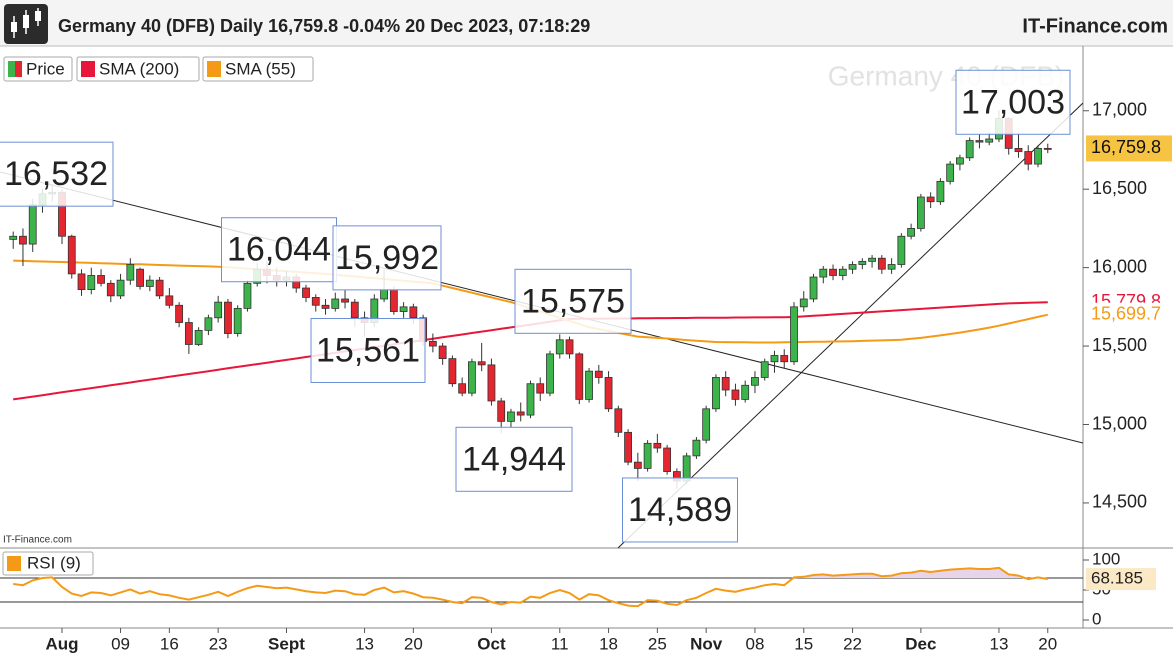 Image resolution: width=1173 pixels, height=665 pixels. What do you see at coordinates (1129, 148) in the screenshot?
I see `last-price-box` at bounding box center [1129, 148].